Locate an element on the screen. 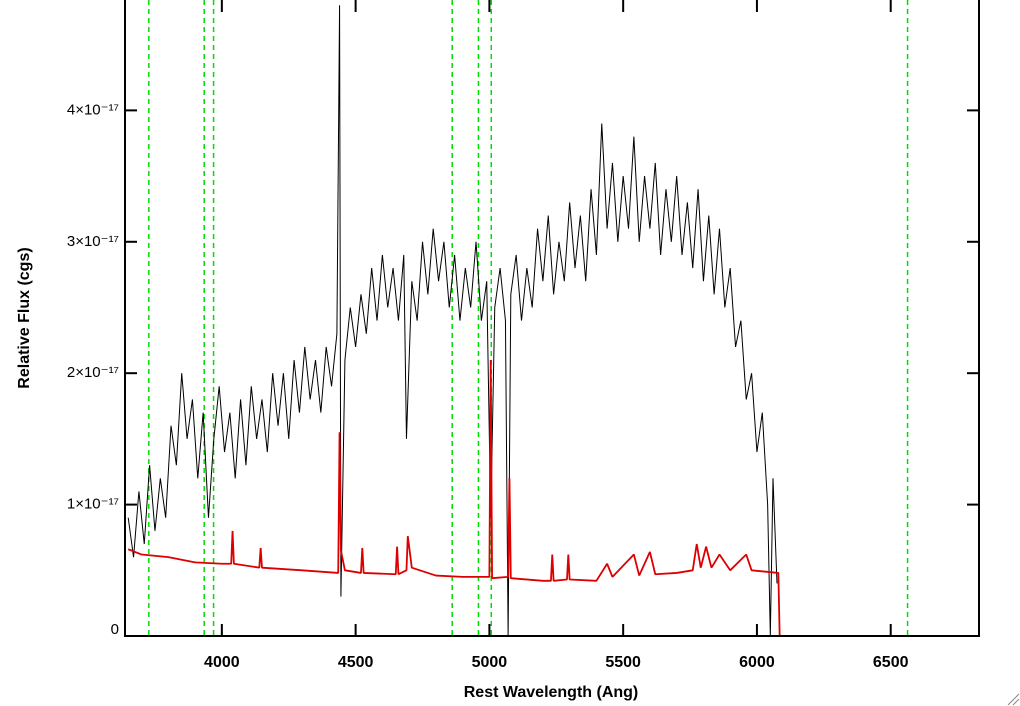 This screenshot has height=706, width=1020. y-tick-label: 0 is located at coordinates (115, 629).